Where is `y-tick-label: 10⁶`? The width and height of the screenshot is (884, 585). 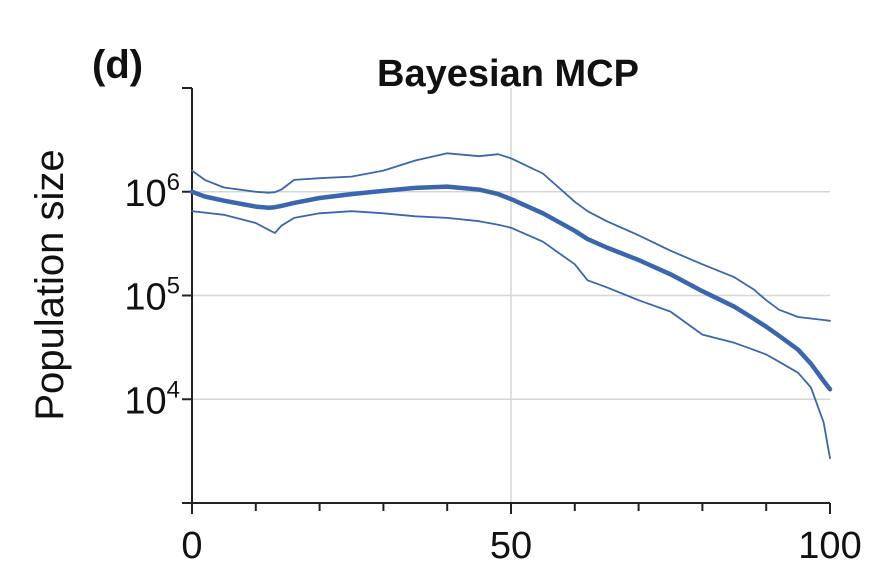 y-tick-label: 10⁶ is located at coordinates (152, 192).